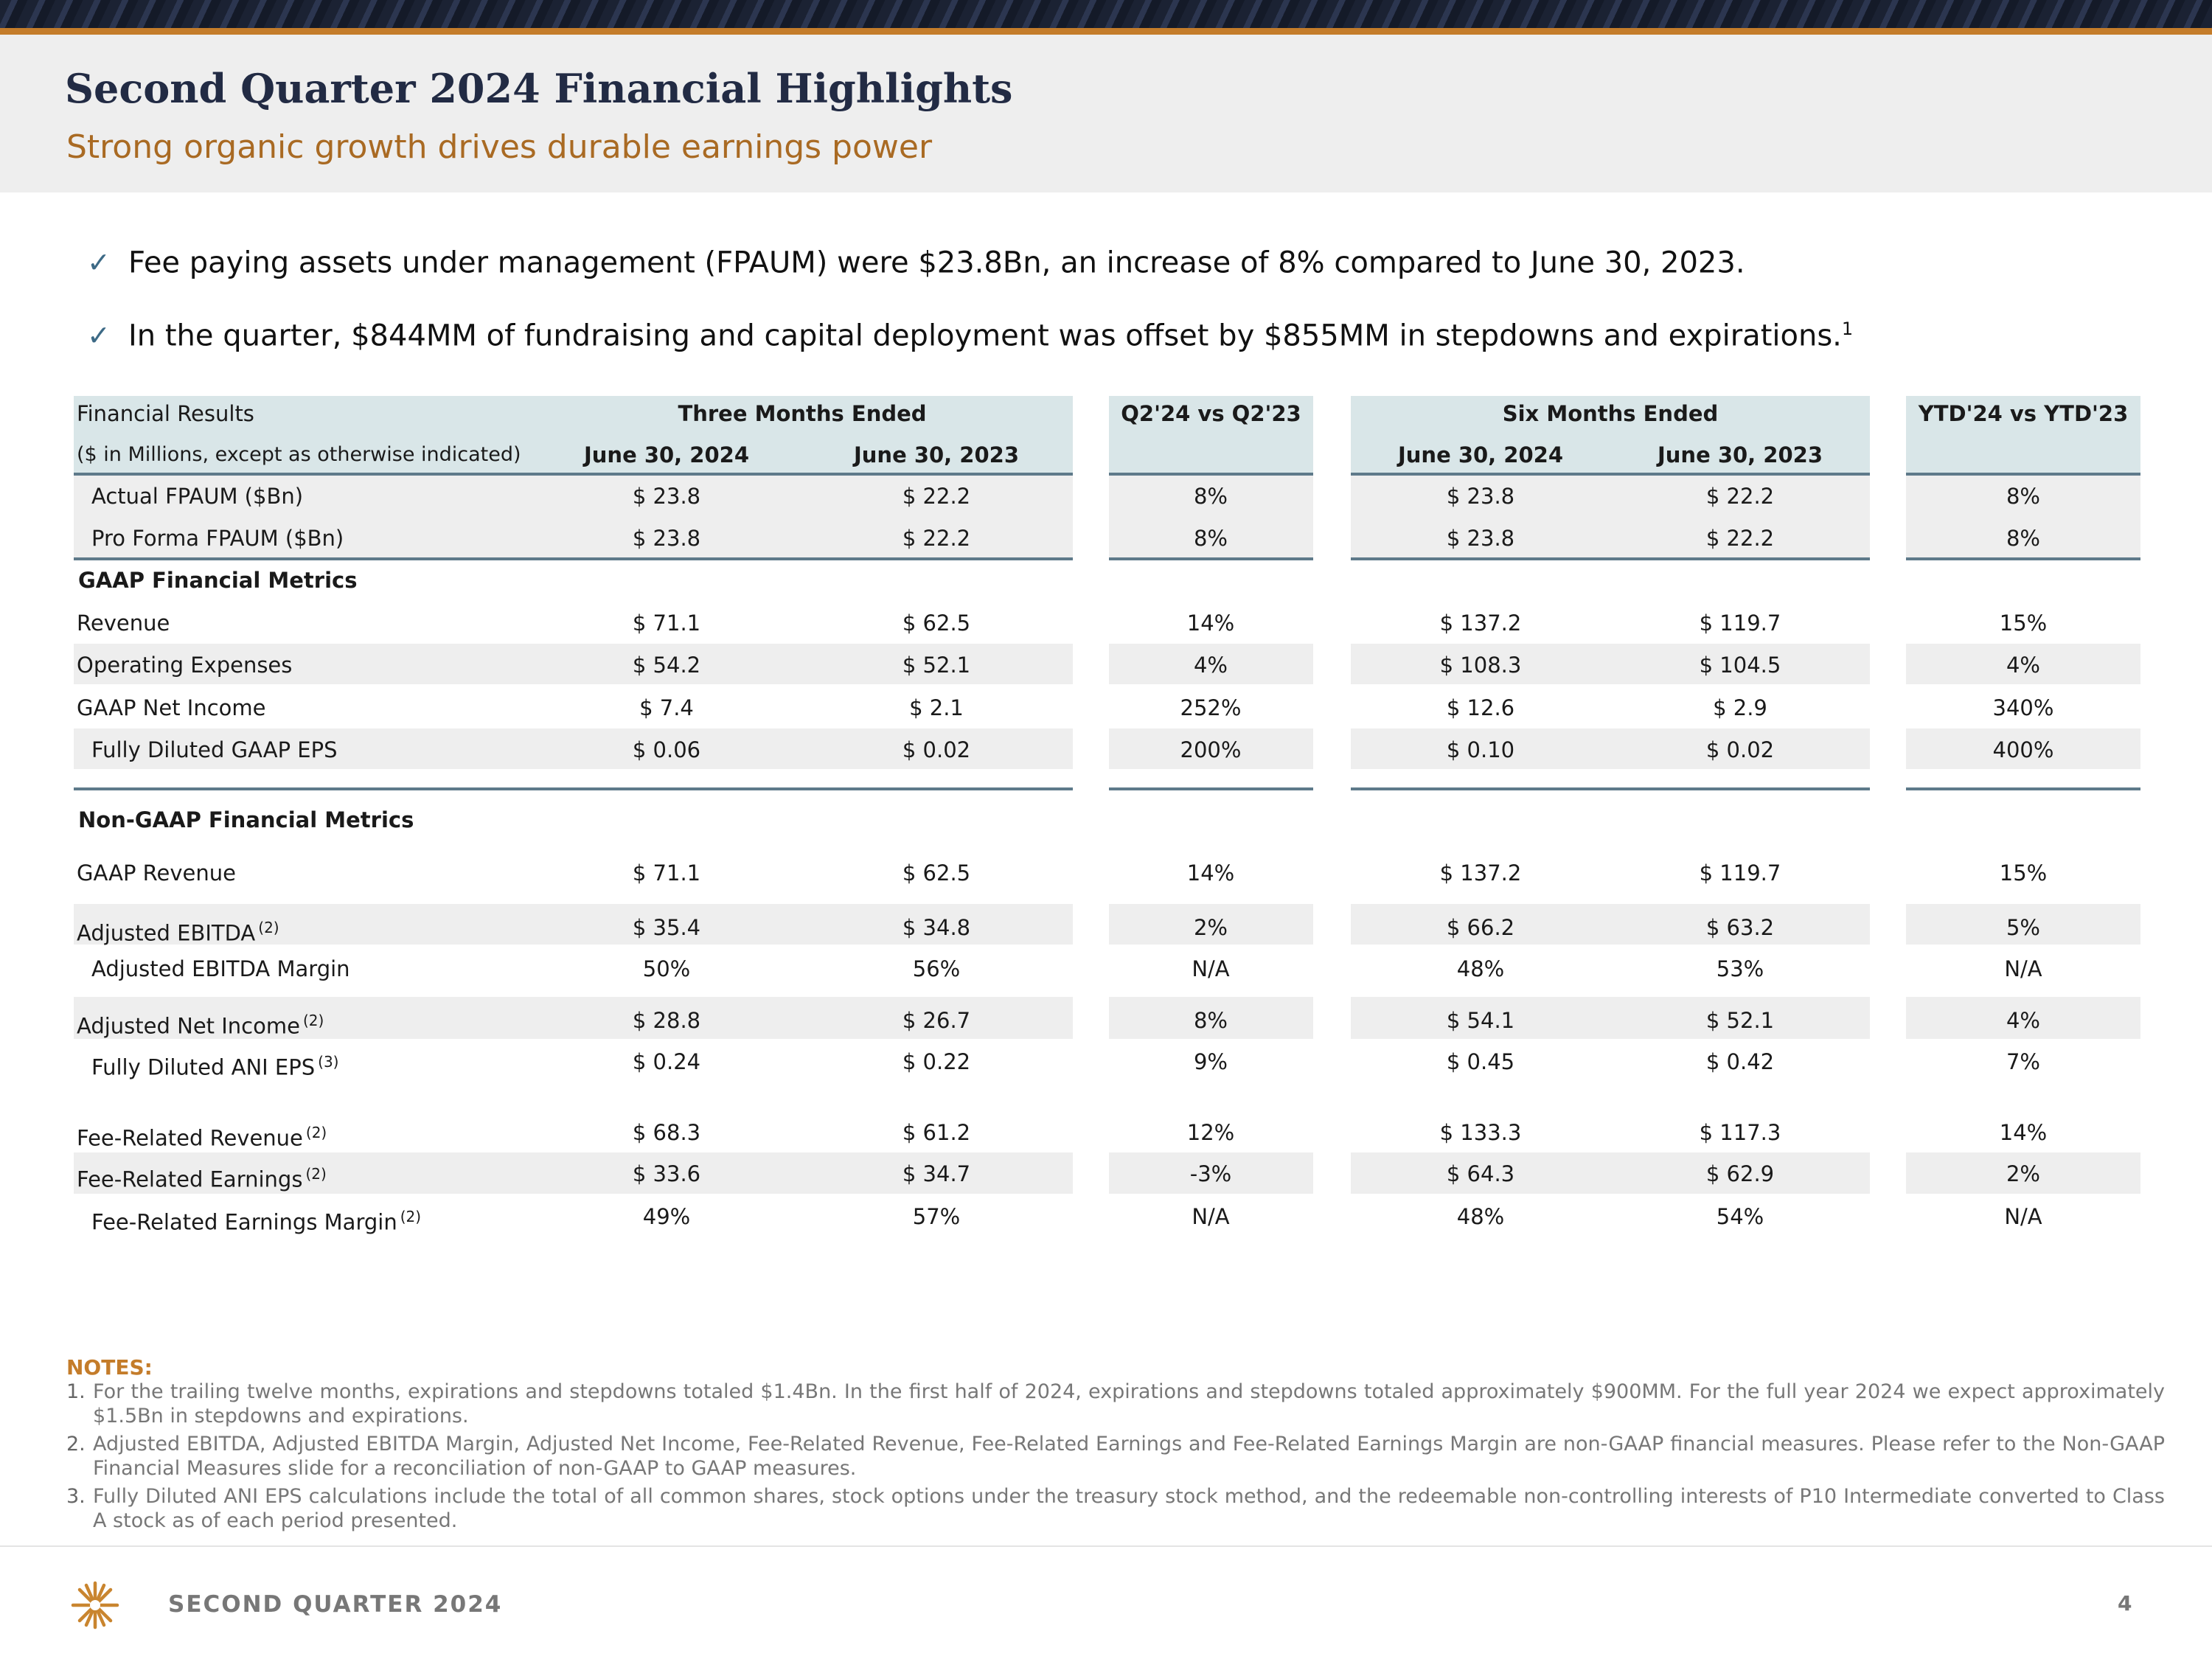  Describe the element at coordinates (1210, 927) in the screenshot. I see `cell-adjusted-ebitda-col3: 2%` at that location.